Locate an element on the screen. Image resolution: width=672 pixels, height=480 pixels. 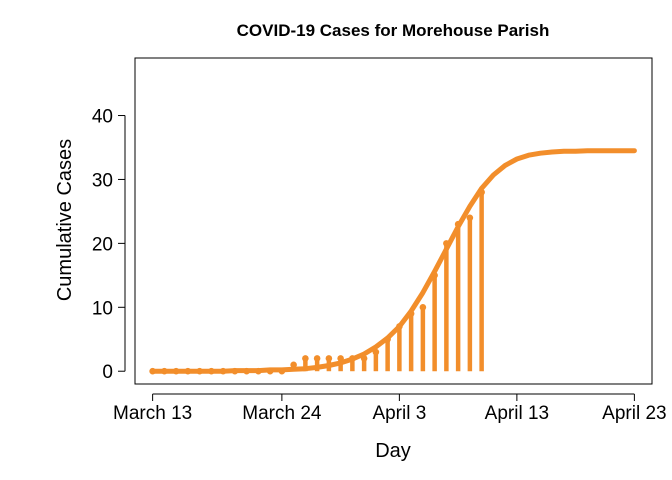
chart-title: COVID-19 Cases for Morehouse Parish is located at coordinates (393, 30).